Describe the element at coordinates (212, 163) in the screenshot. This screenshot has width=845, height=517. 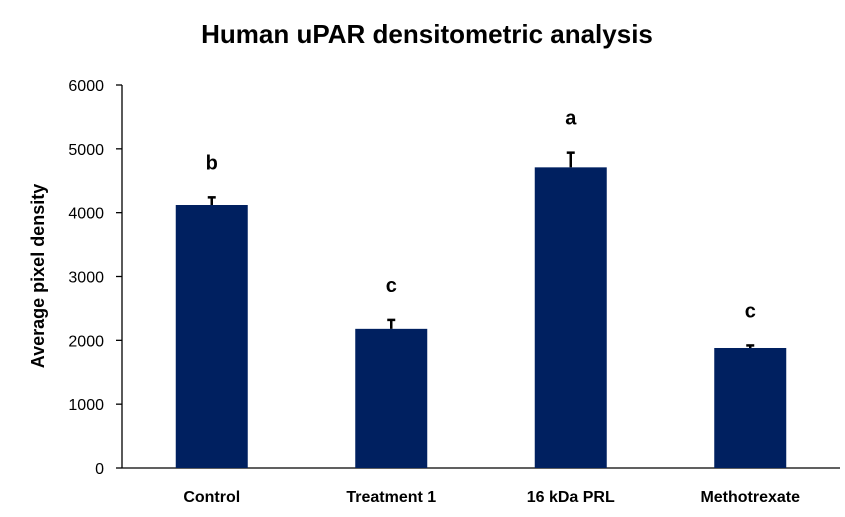
I see `significance-label: b` at that location.